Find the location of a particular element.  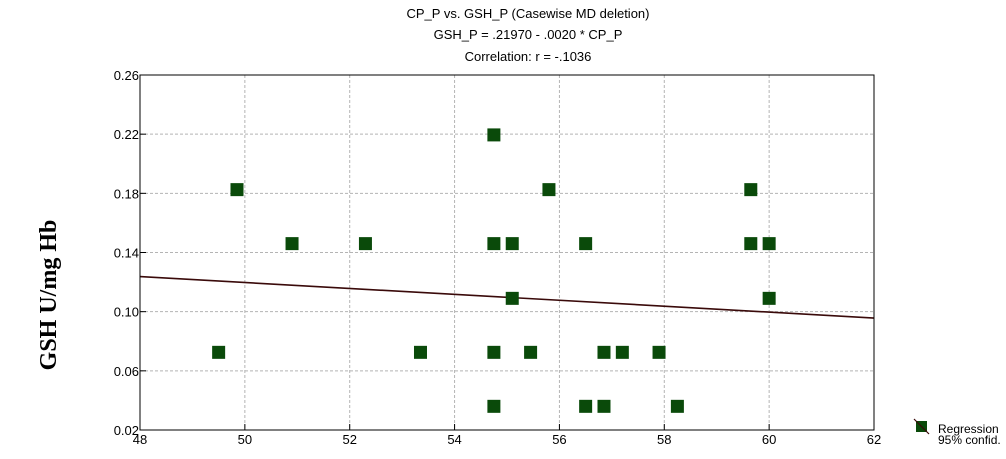

chart-title-line-1: CP_P vs. GSH_P (Casewise MD deletion) is located at coordinates (527, 13).